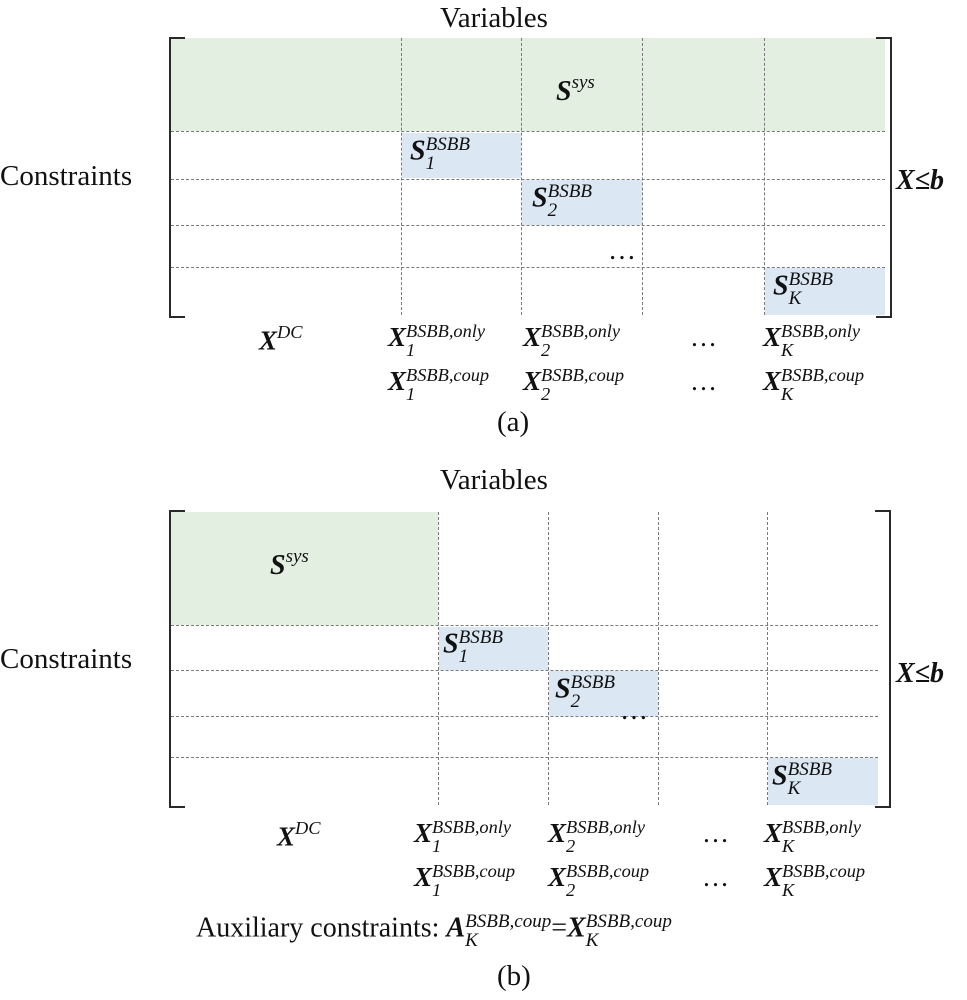  What do you see at coordinates (514, 976) in the screenshot?
I see `caption-b: (b)` at bounding box center [514, 976].